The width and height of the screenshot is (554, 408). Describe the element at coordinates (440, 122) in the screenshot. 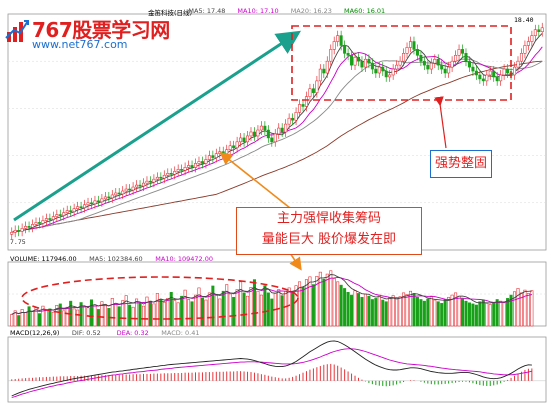

I see `consolidation-pointer` at that location.